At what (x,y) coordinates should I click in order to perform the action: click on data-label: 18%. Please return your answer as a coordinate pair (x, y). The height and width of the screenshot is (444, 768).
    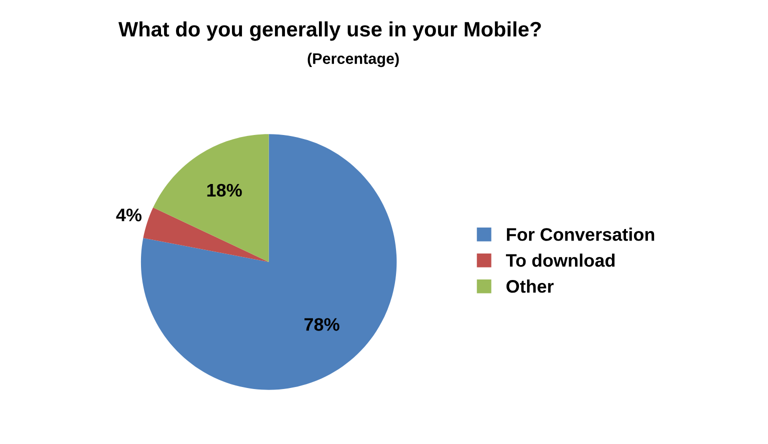
    Looking at the image, I should click on (224, 190).